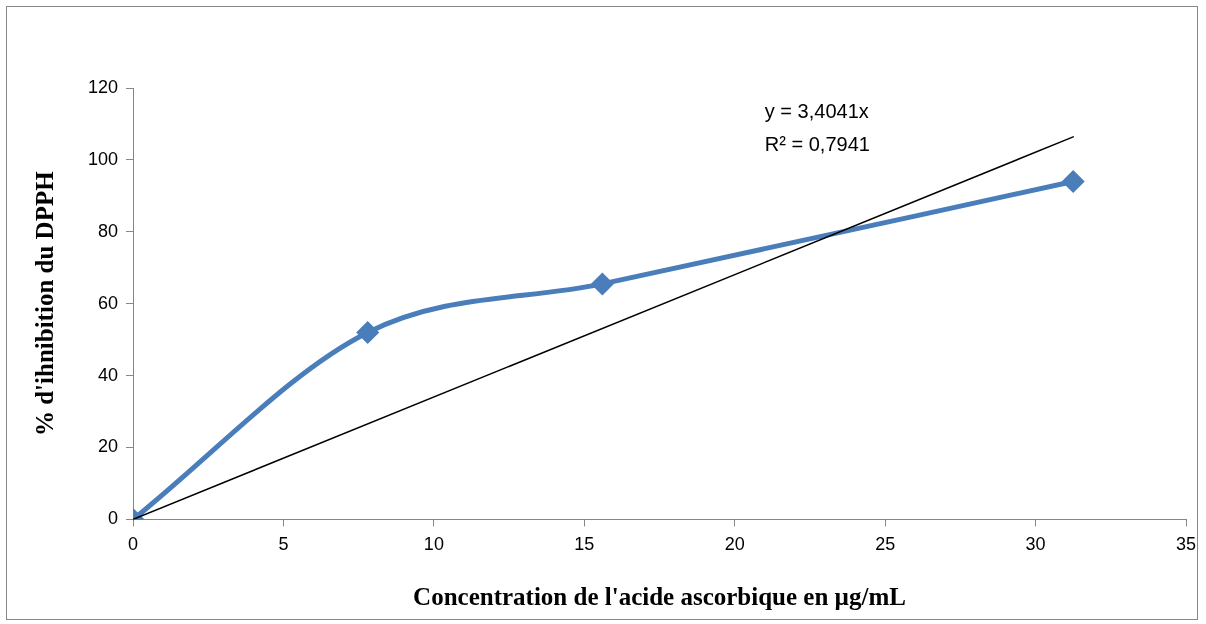  I want to click on x-tick-label: 30, so click(1035, 544).